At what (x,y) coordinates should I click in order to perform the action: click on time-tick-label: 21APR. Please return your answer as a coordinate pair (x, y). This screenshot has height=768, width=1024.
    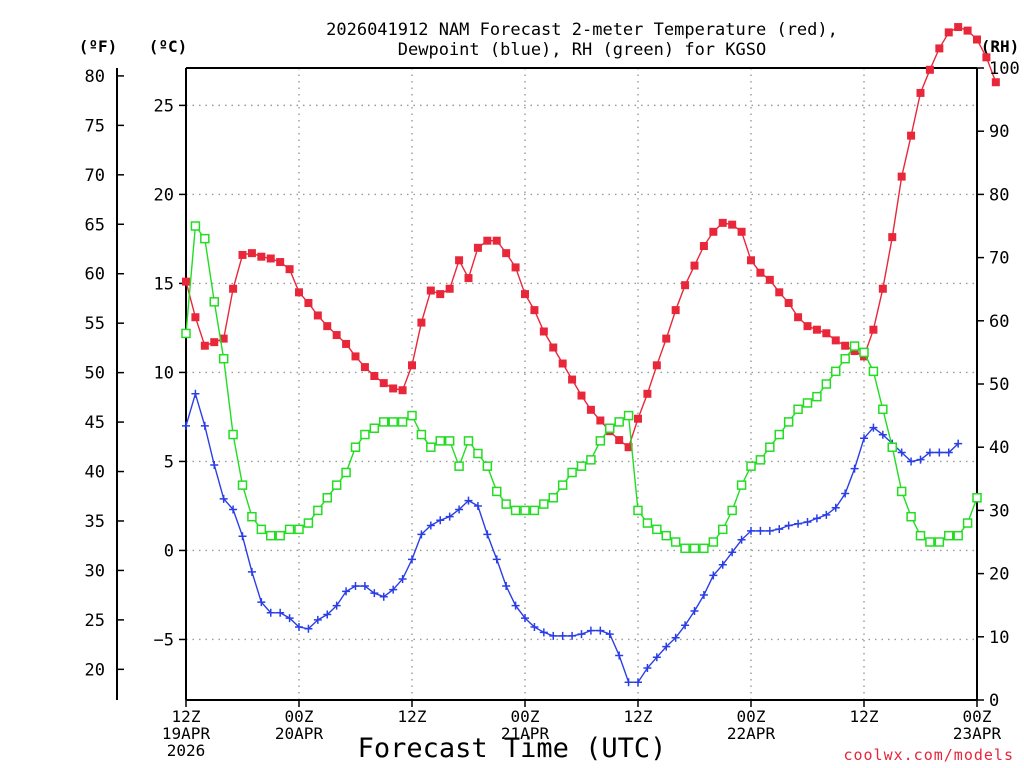
    Looking at the image, I should click on (525, 733).